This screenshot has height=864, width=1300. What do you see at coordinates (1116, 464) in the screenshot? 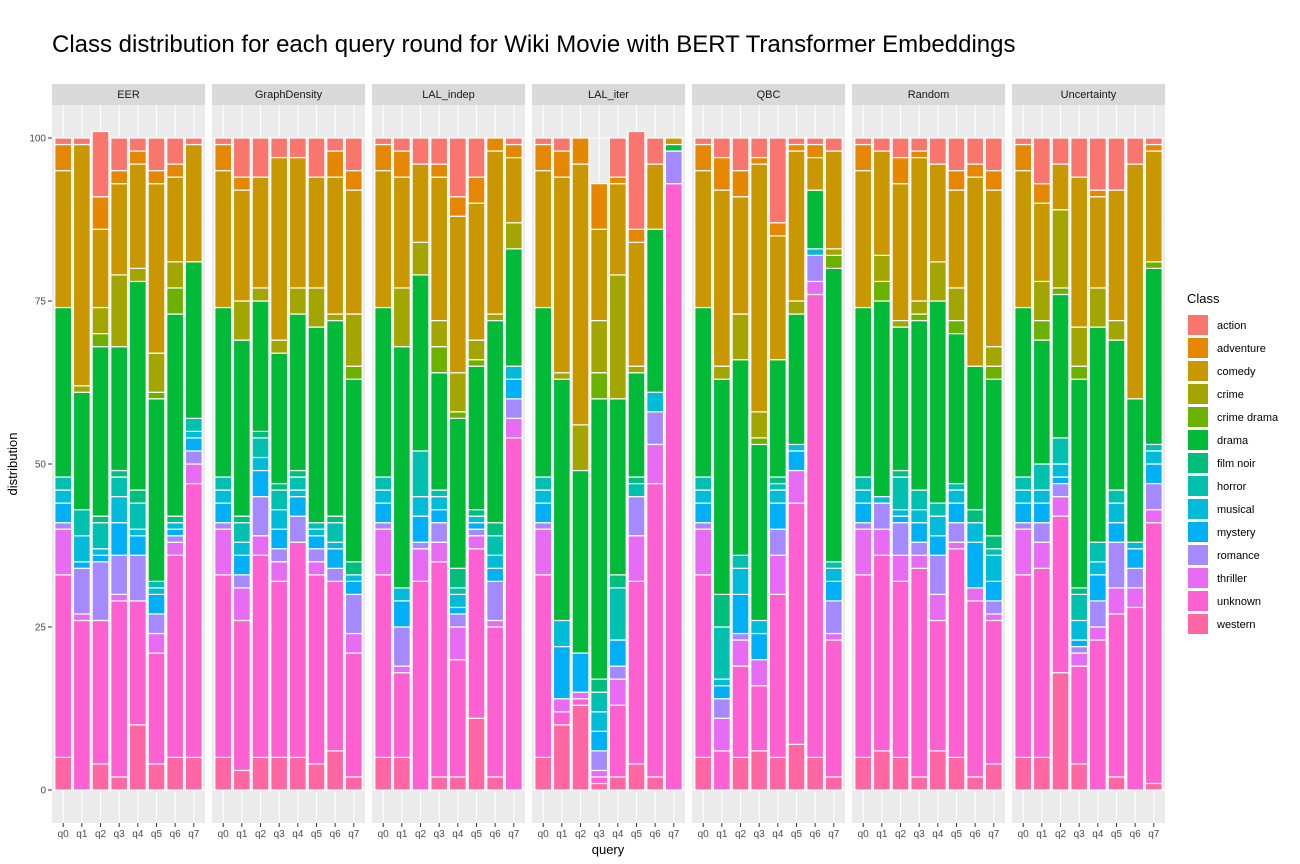
I see `bar-stack-q5` at bounding box center [1116, 464].